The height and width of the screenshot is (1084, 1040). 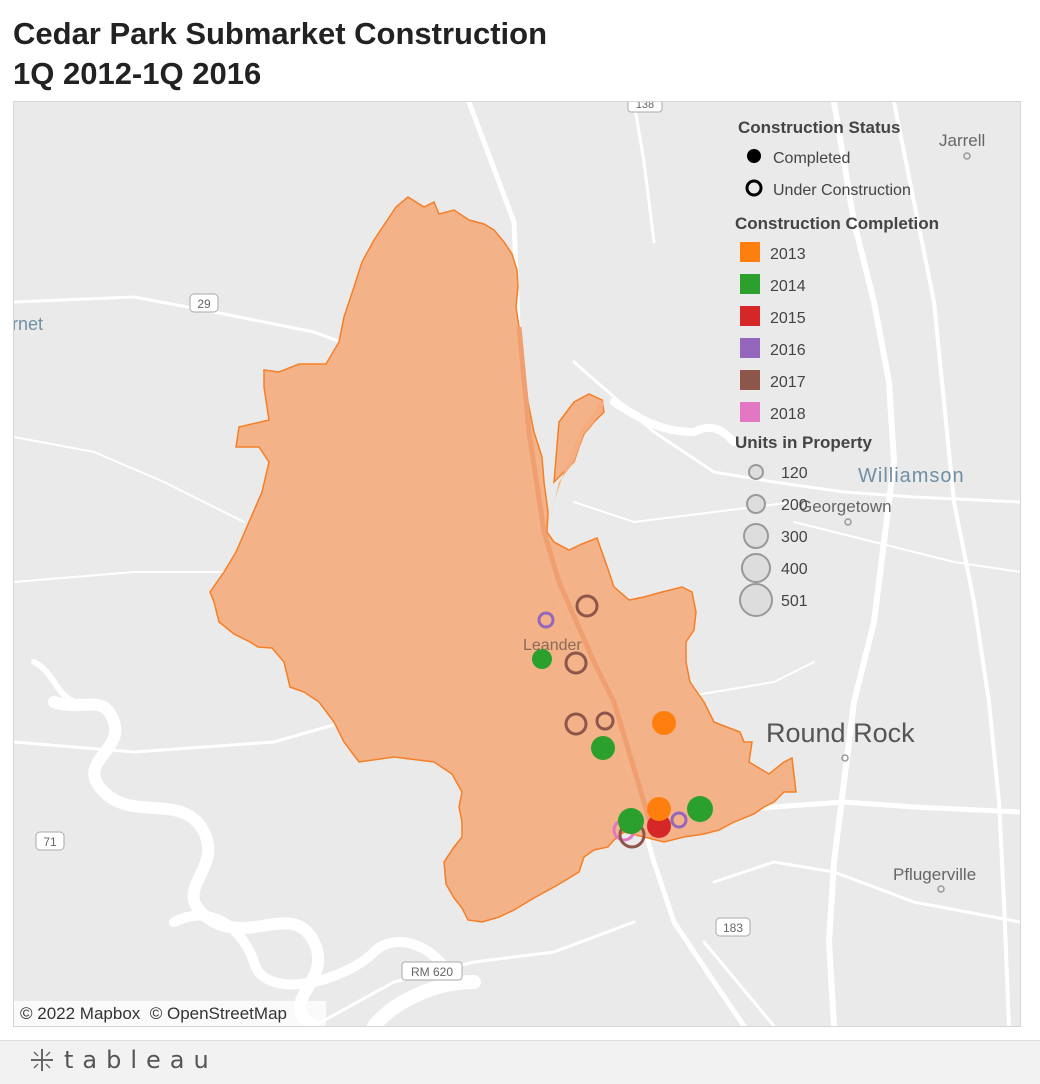 What do you see at coordinates (280, 33) in the screenshot?
I see `title-line-1: Cedar Park Submarket Construction` at bounding box center [280, 33].